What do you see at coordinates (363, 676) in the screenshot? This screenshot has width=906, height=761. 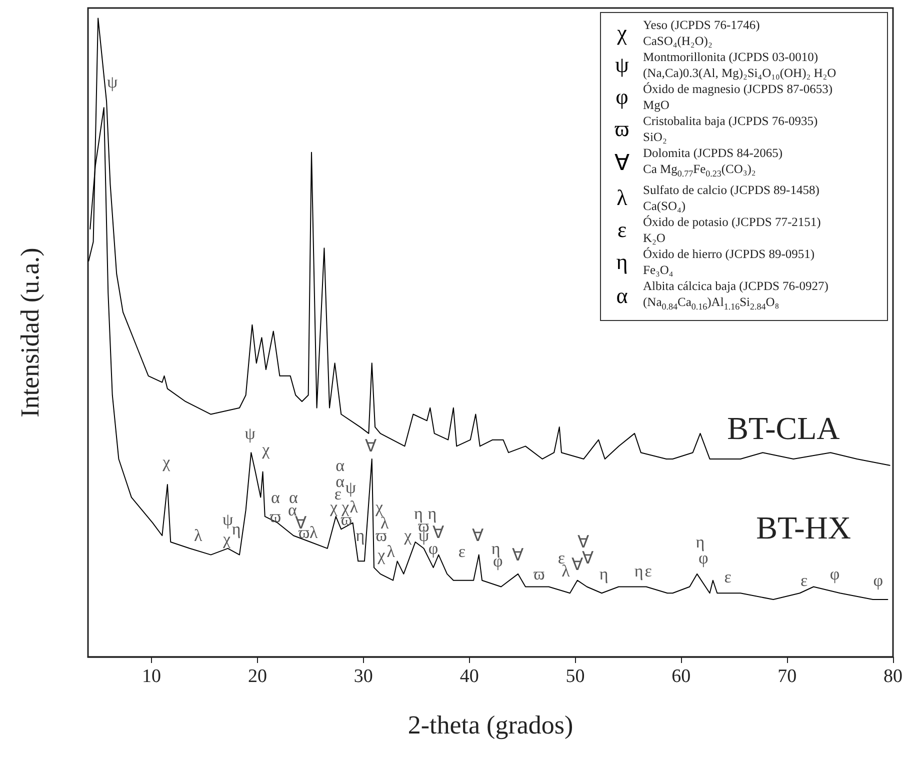 I see `x-tick-label: 30` at bounding box center [363, 676].